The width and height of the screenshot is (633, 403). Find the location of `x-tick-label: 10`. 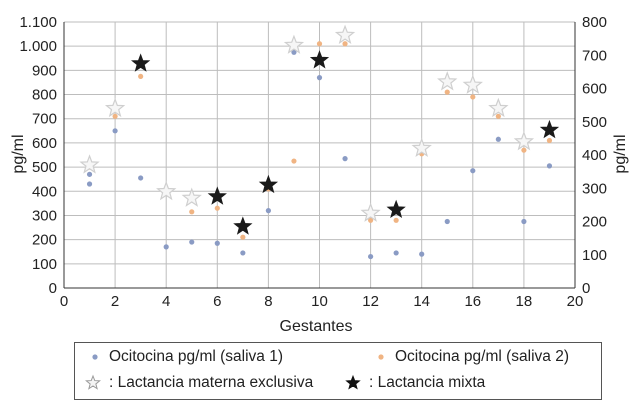

x-tick-label: 10 is located at coordinates (319, 301).